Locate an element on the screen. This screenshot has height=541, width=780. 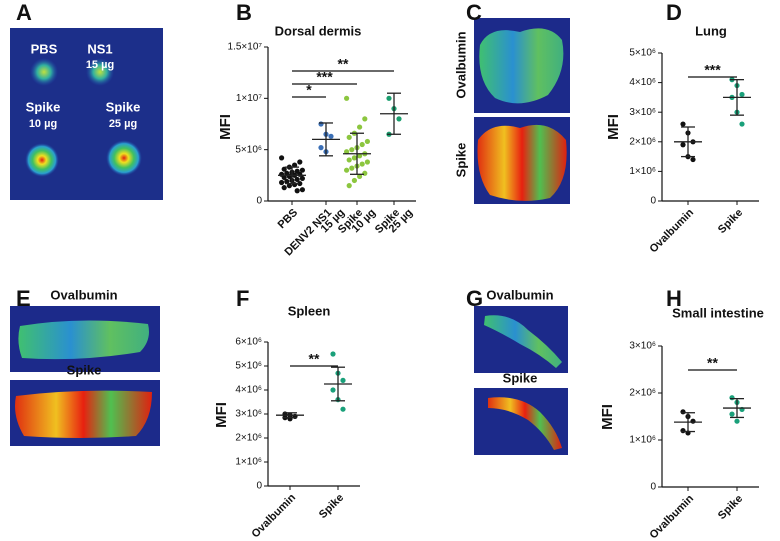
significance-label: * is located at coordinates (309, 90).